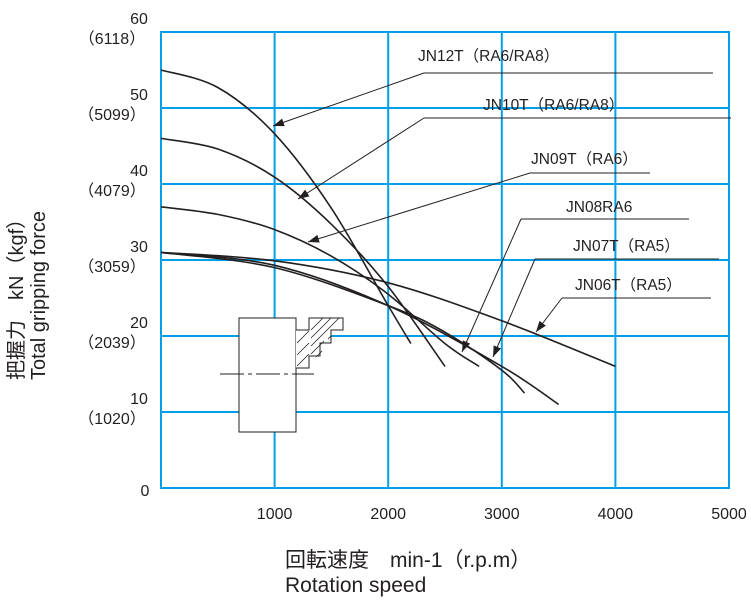 The width and height of the screenshot is (751, 602). I want to click on series-label: JN06T（RA5）, so click(628, 285).